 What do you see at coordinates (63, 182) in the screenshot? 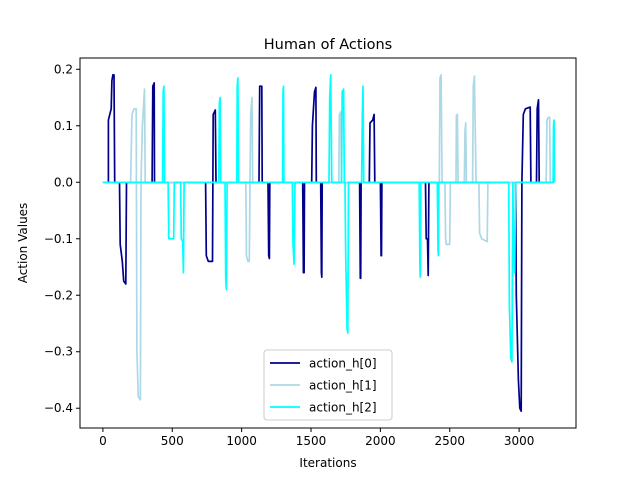
I see `y-tick-label: 0.0` at bounding box center [63, 182].